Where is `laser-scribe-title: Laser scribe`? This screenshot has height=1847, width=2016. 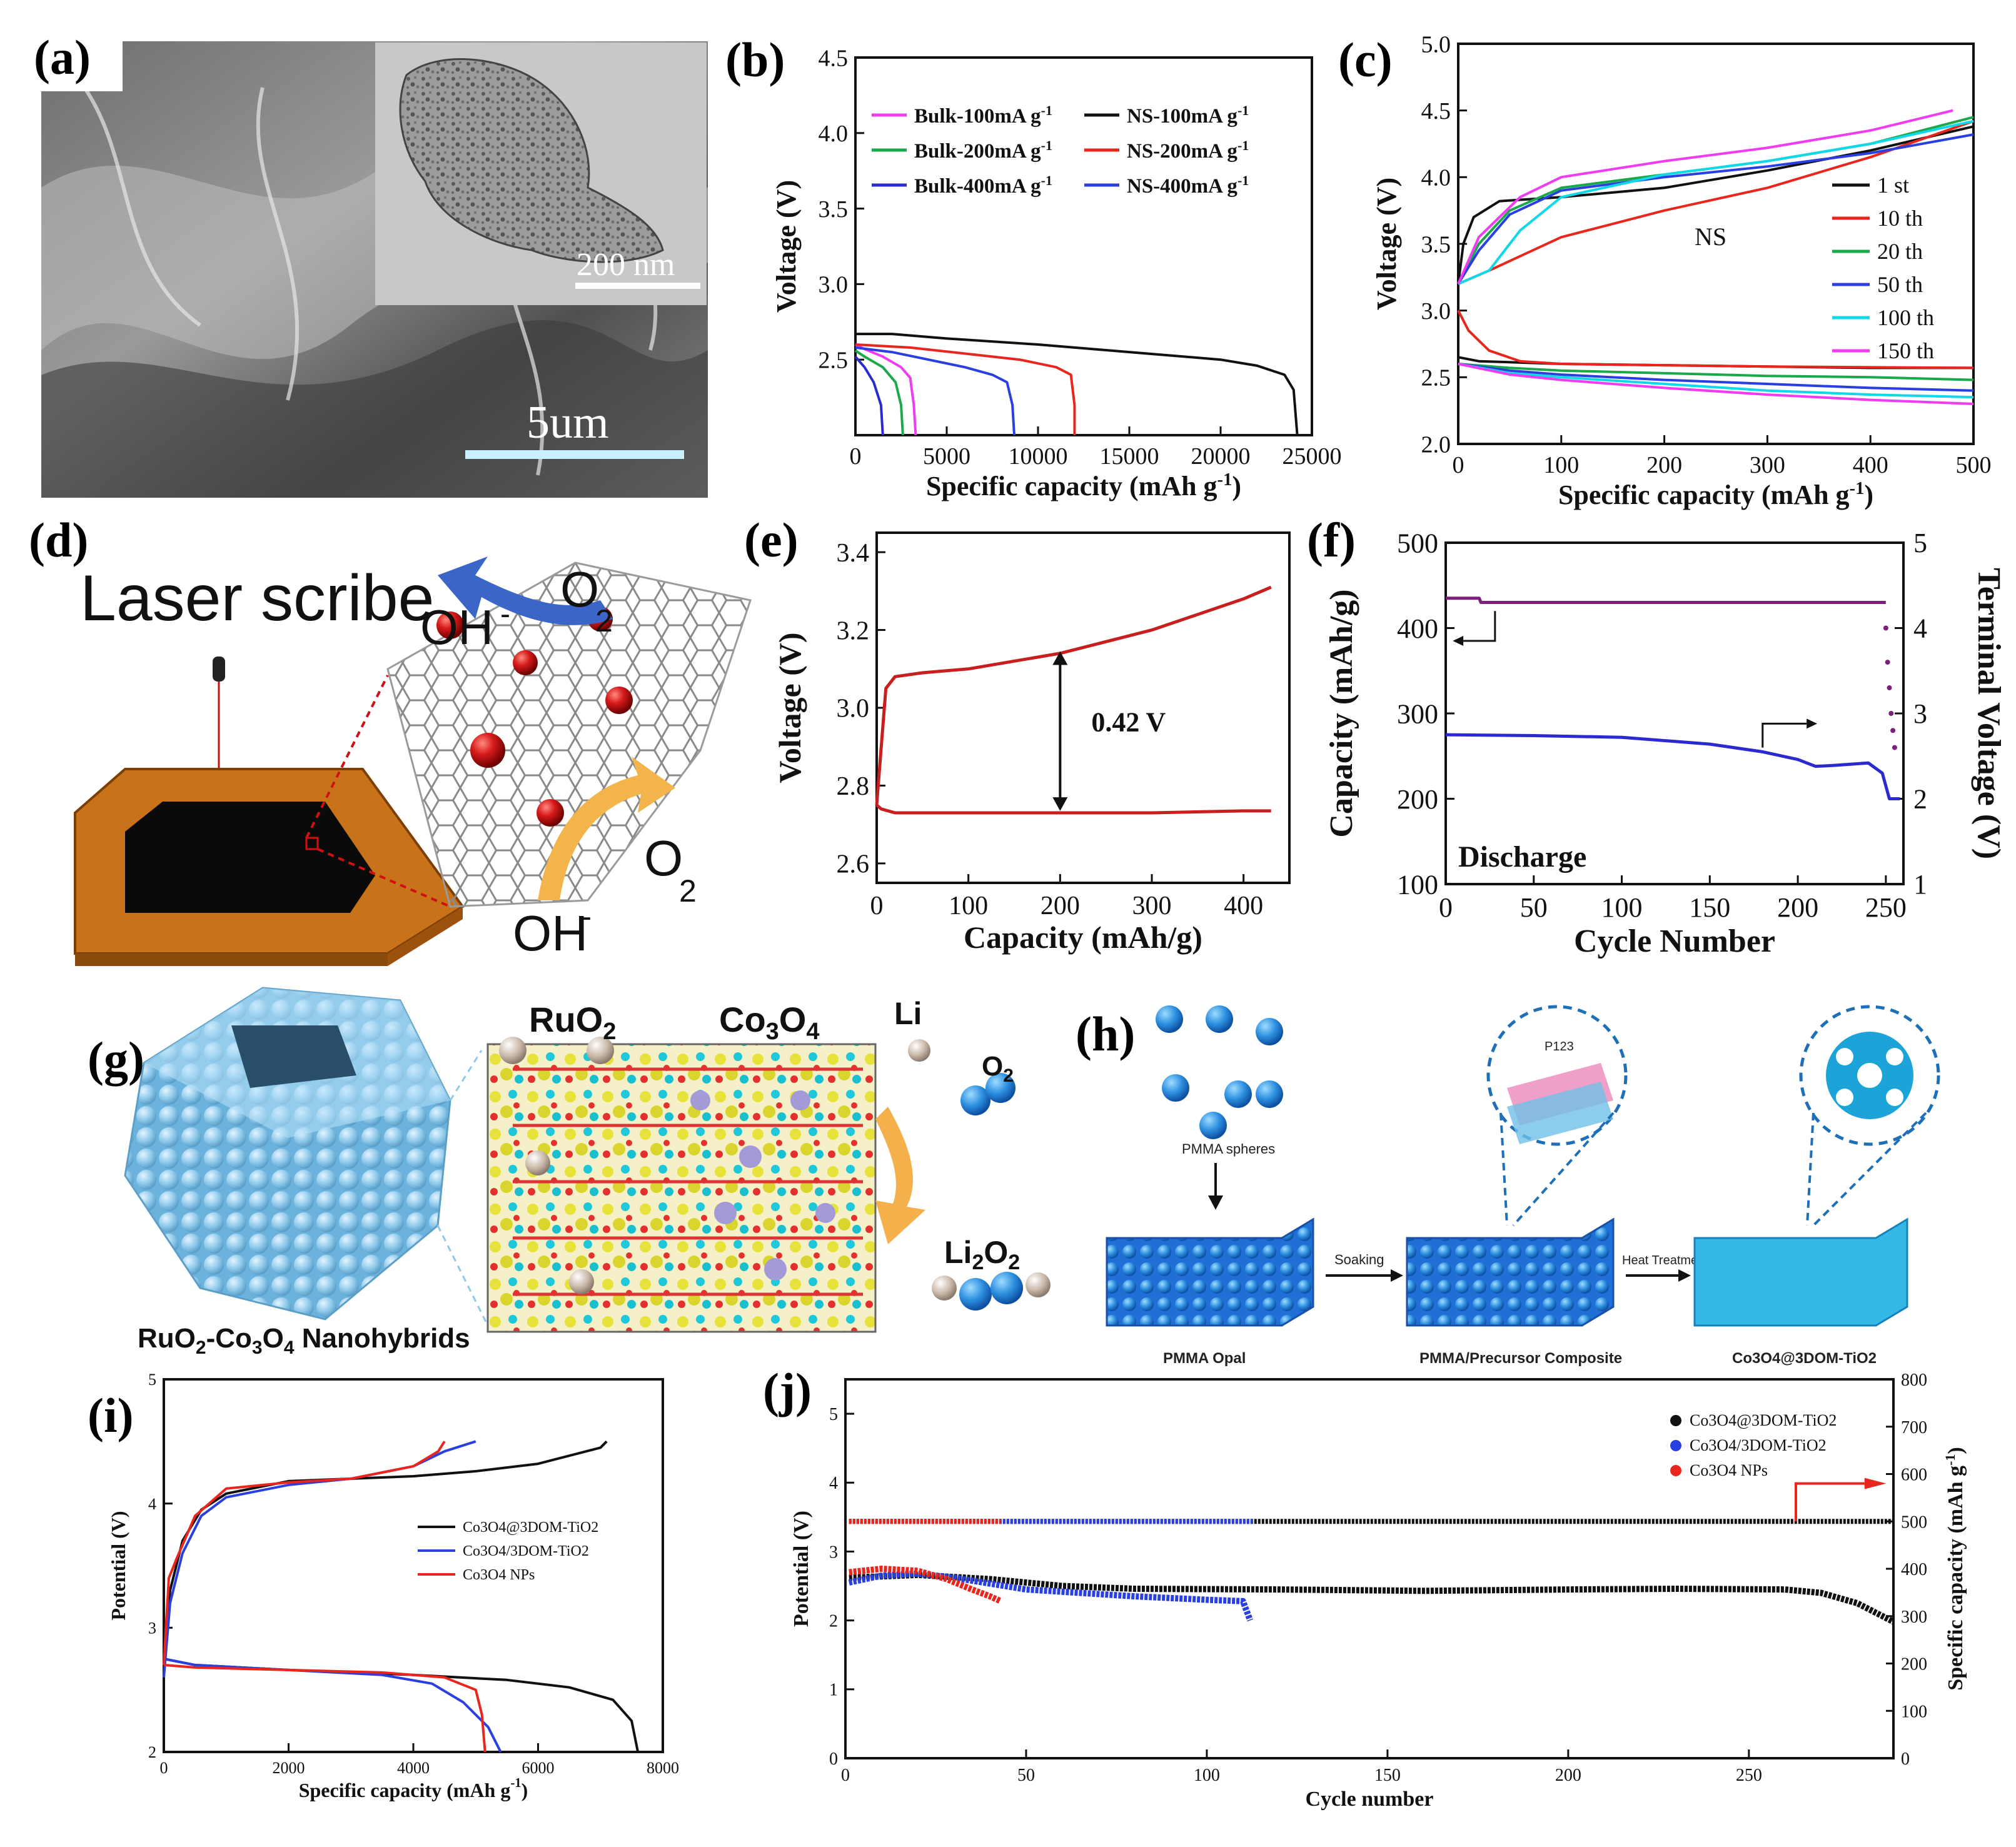 laser-scribe-title: Laser scribe is located at coordinates (257, 598).